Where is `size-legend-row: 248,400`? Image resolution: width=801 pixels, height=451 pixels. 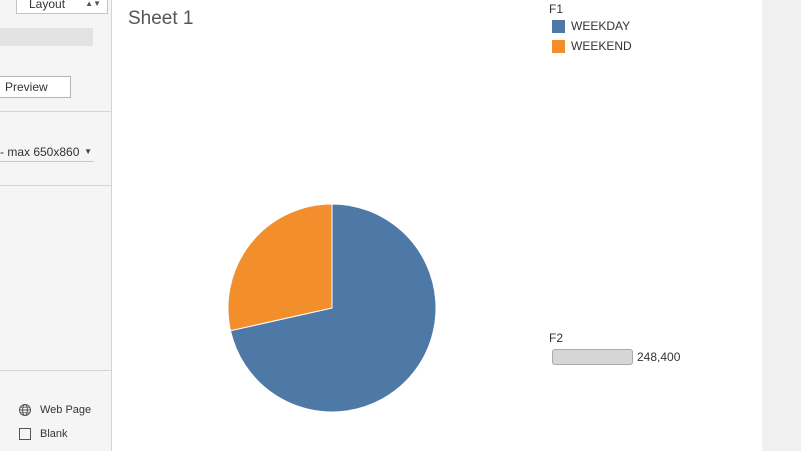
size-legend-row: 248,400 is located at coordinates (614, 357).